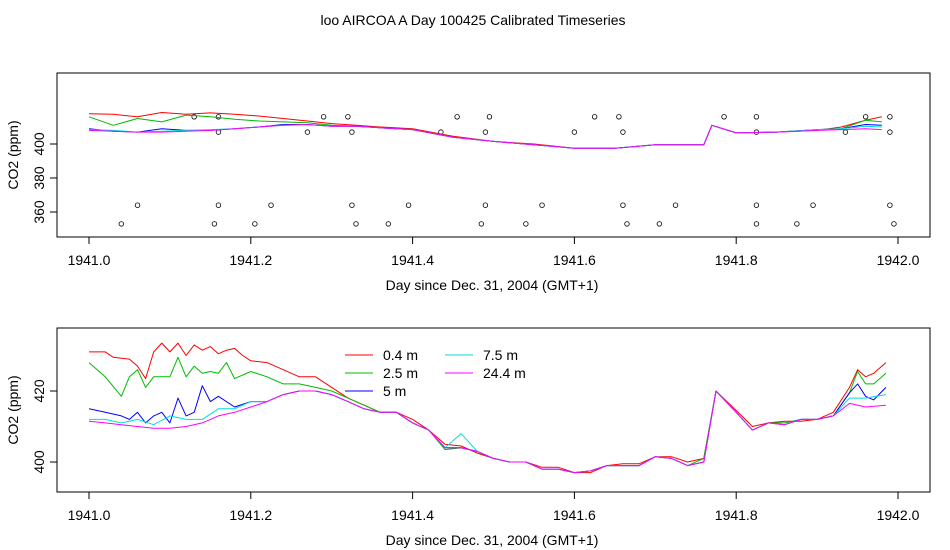 The image size is (950, 550). Describe the element at coordinates (494, 252) in the screenshot. I see `top-x-axis: 1941.0 1941.2 1941.4 1941.6 1941.8 1942.0` at that location.